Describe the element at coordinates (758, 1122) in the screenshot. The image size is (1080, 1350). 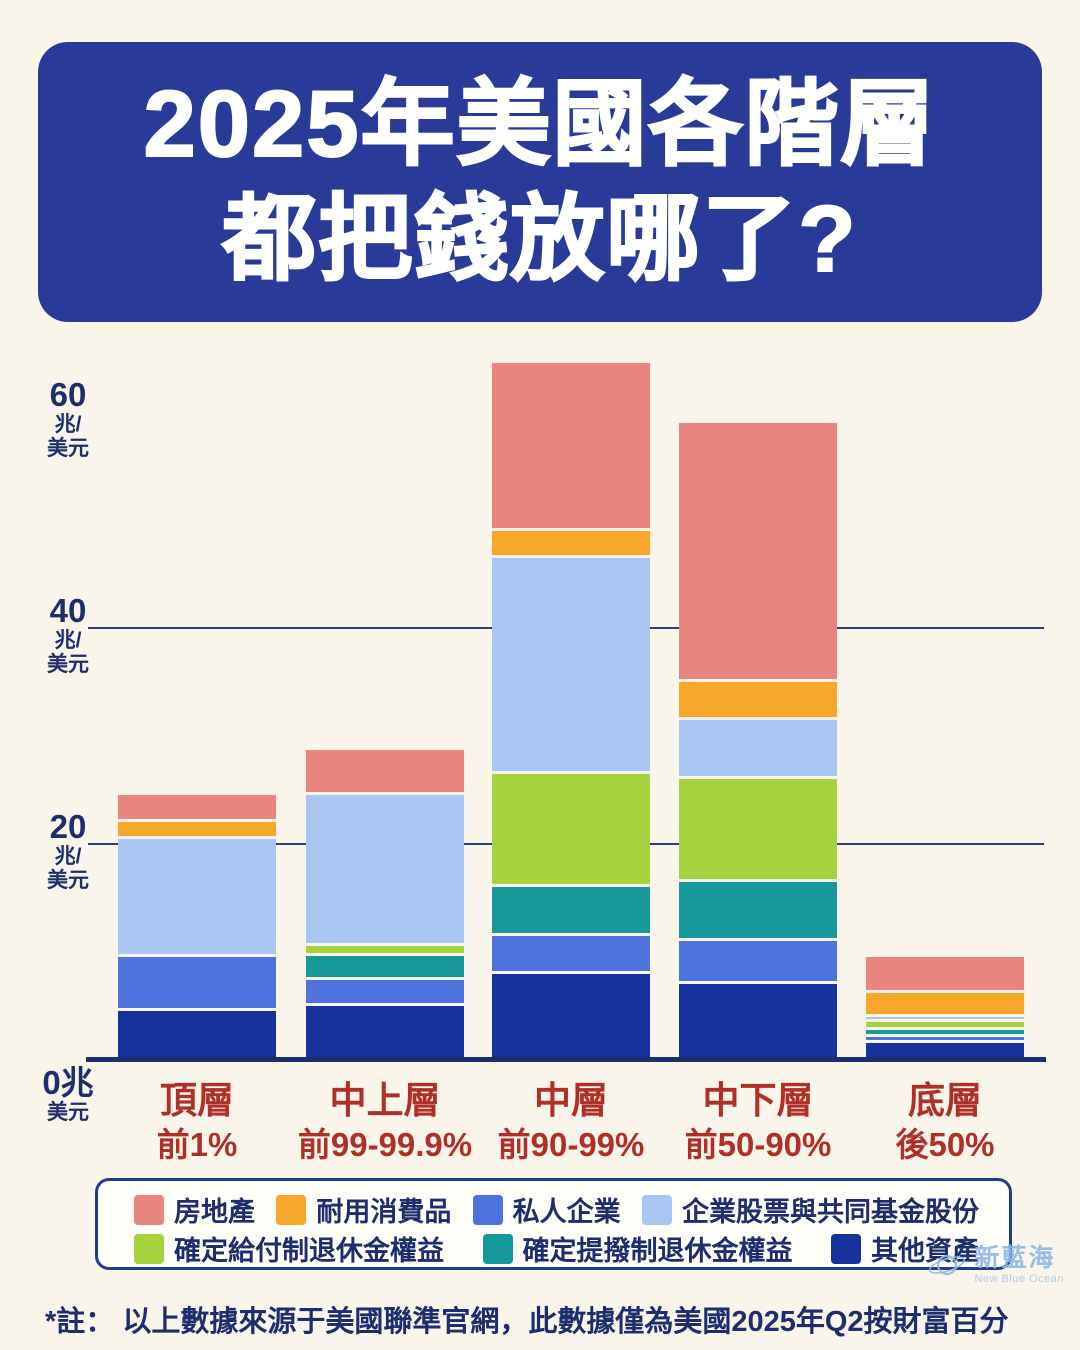
I see `category-label-3: 中下層前50-90%` at that location.